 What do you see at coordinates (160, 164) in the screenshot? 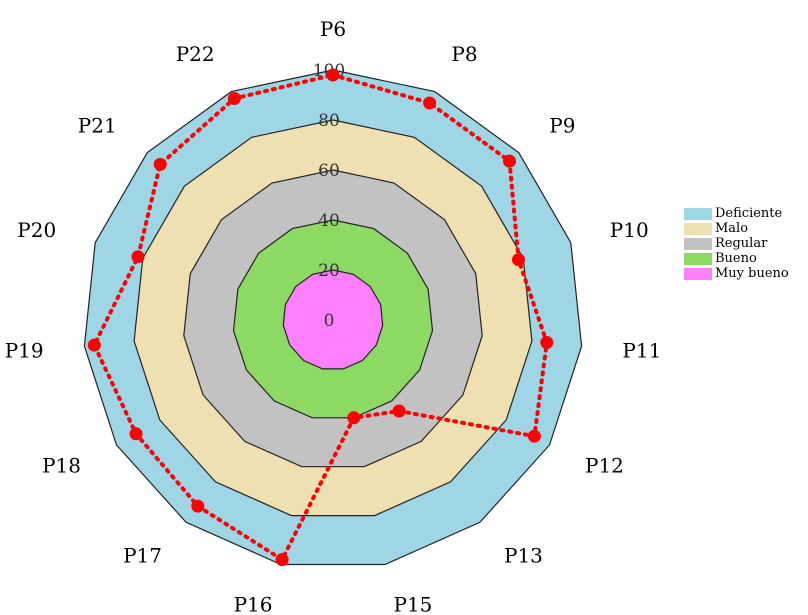
I see `data-point-p21` at bounding box center [160, 164].